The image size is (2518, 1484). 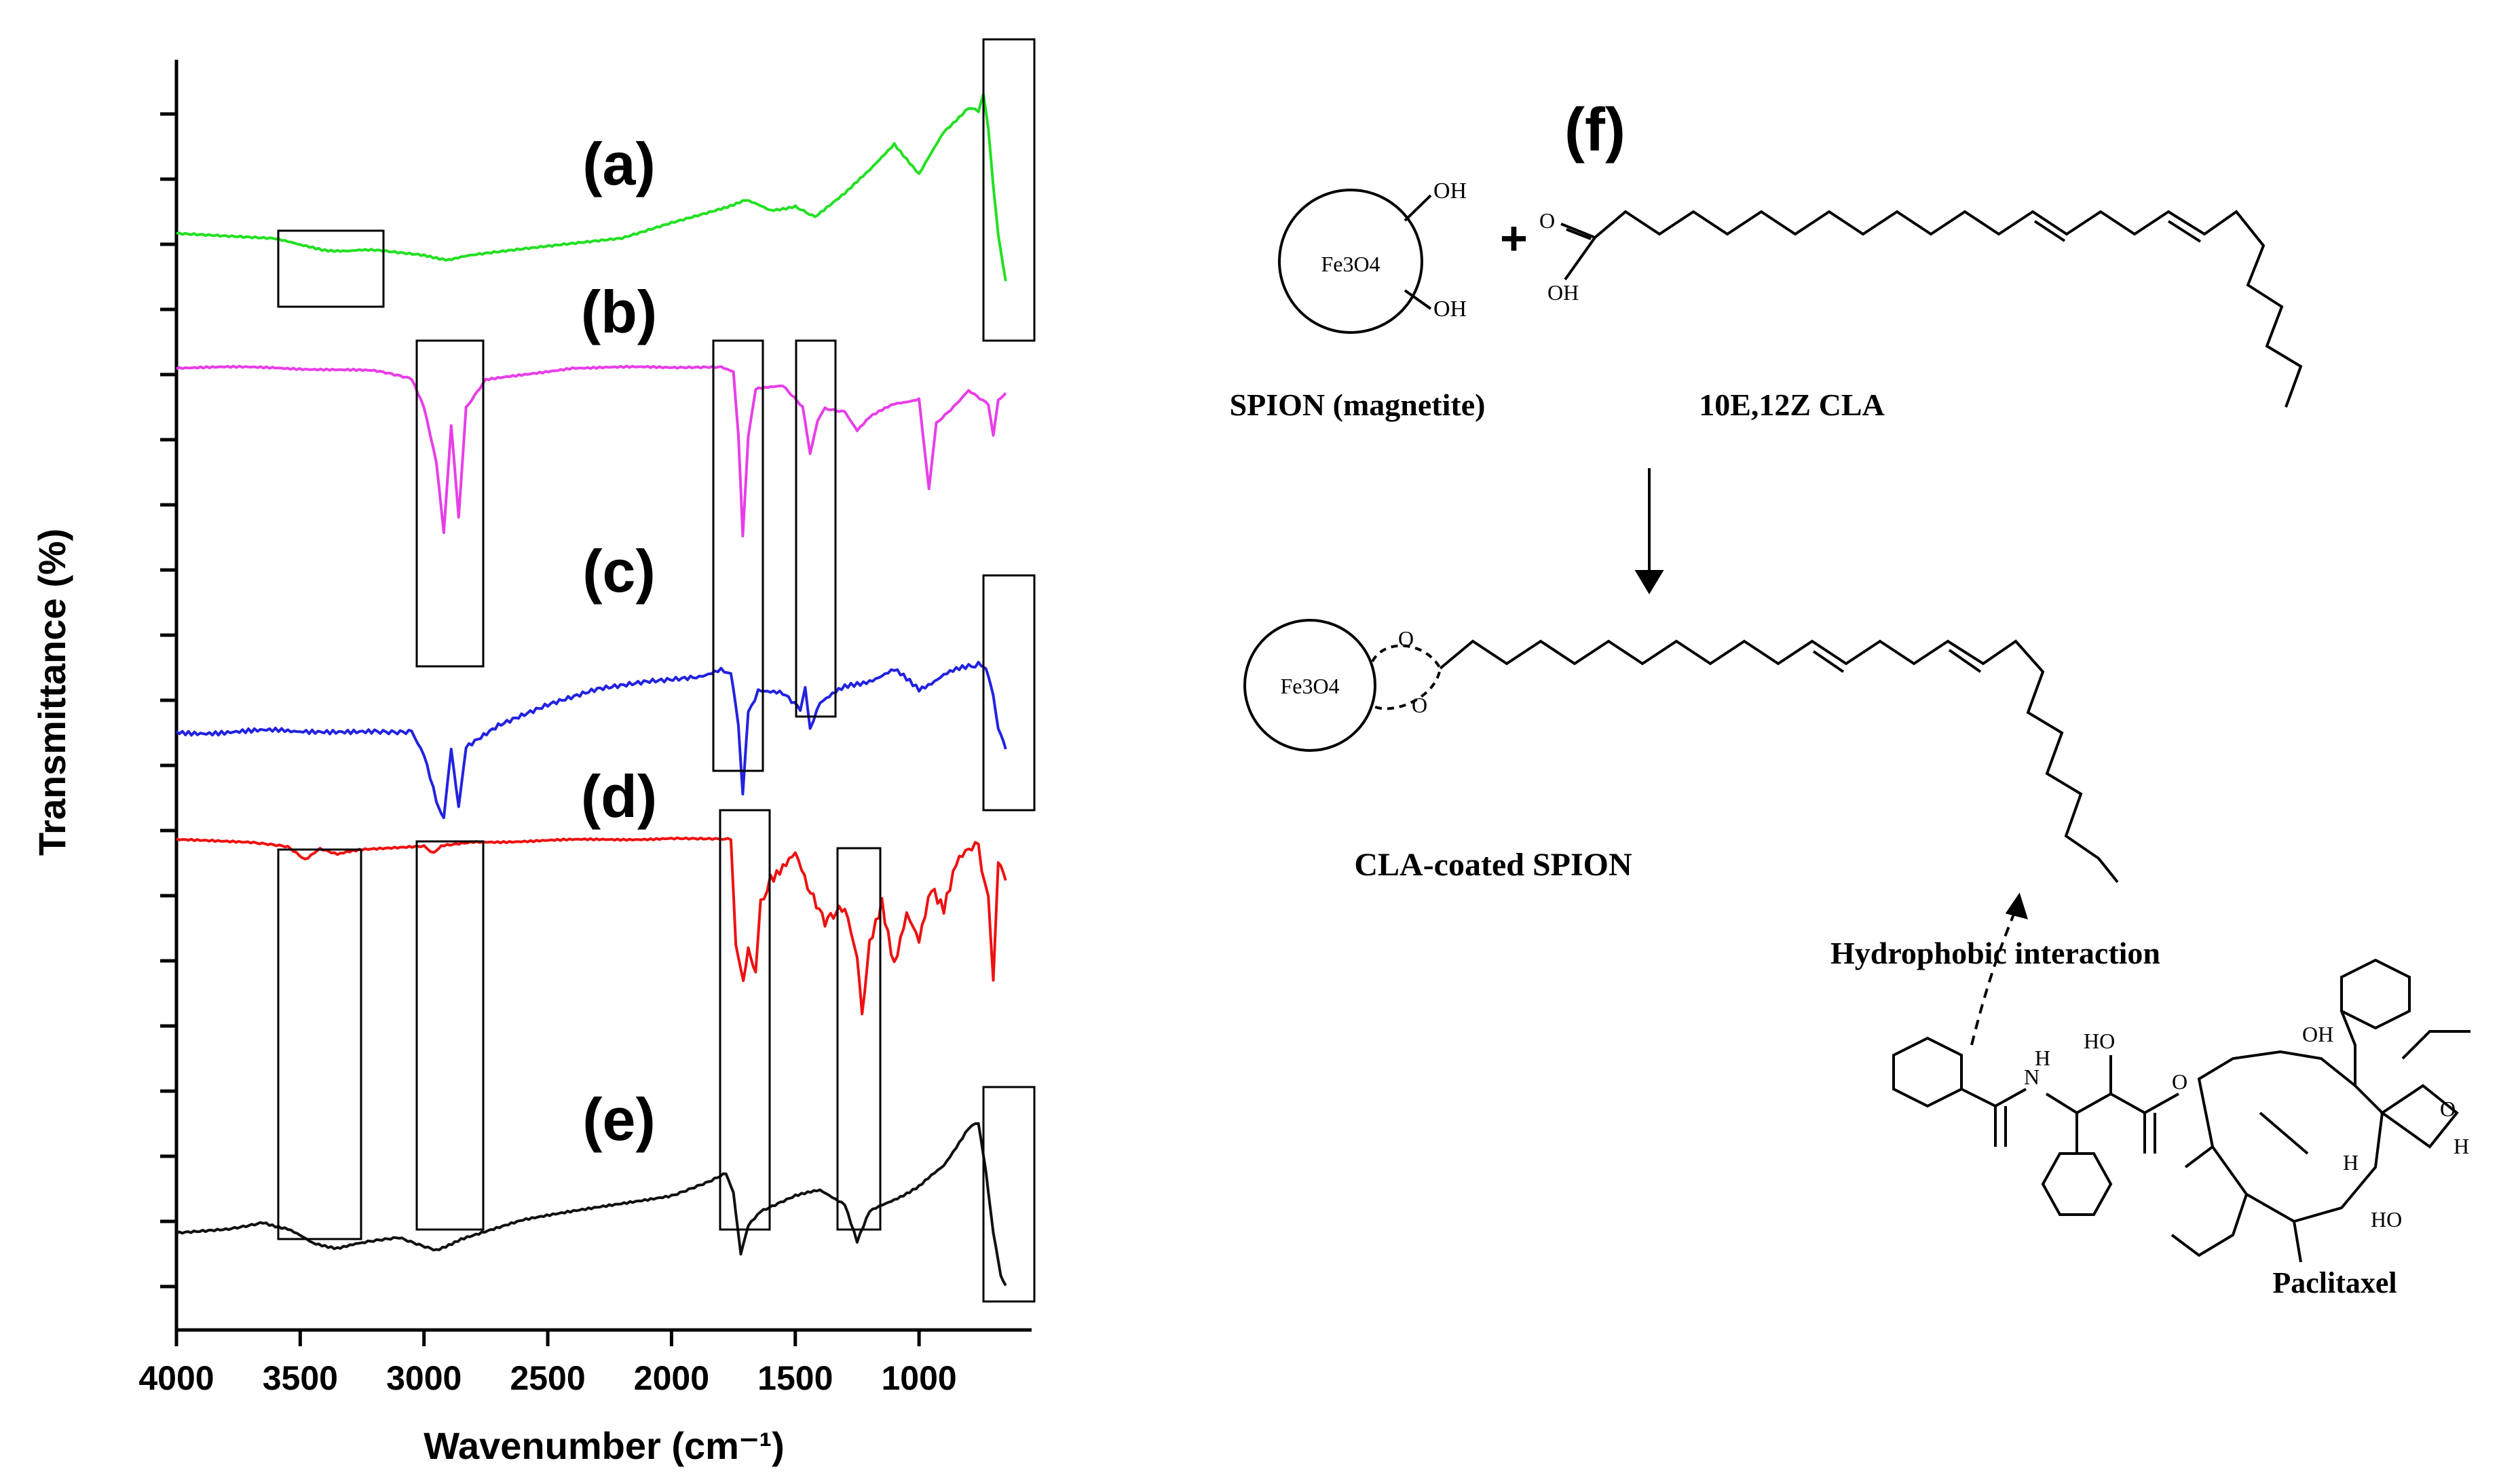 What do you see at coordinates (1406, 638) in the screenshot?
I see `carboxylate-o-1: O` at bounding box center [1406, 638].